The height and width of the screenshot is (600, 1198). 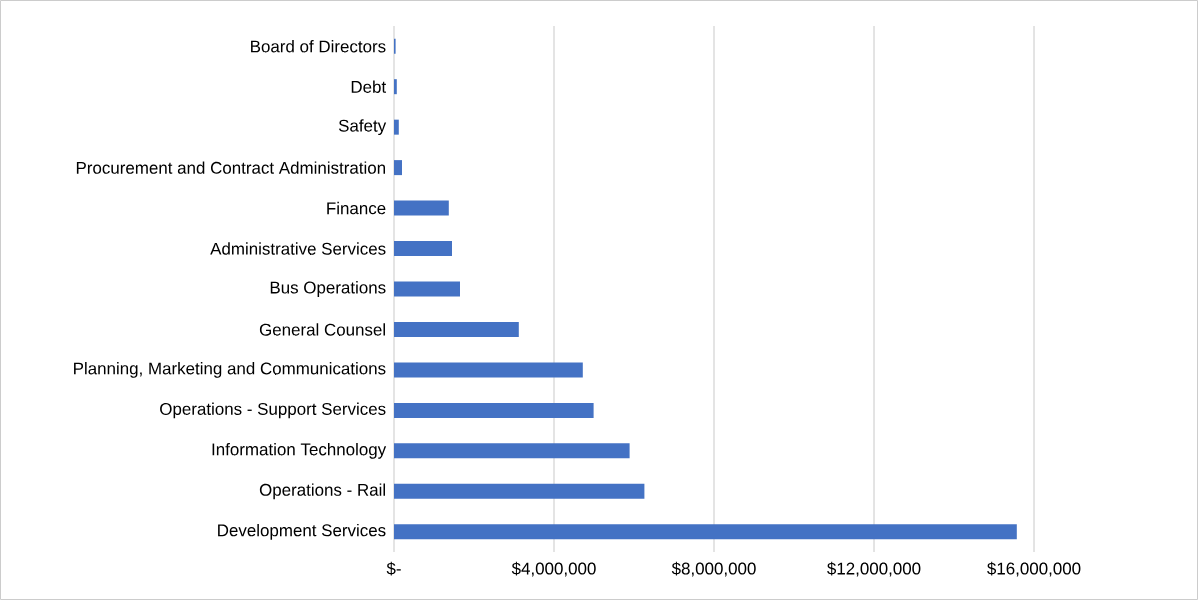 What do you see at coordinates (230, 370) in the screenshot?
I see `y-tick-label: Planning, Marketing and Communications` at bounding box center [230, 370].